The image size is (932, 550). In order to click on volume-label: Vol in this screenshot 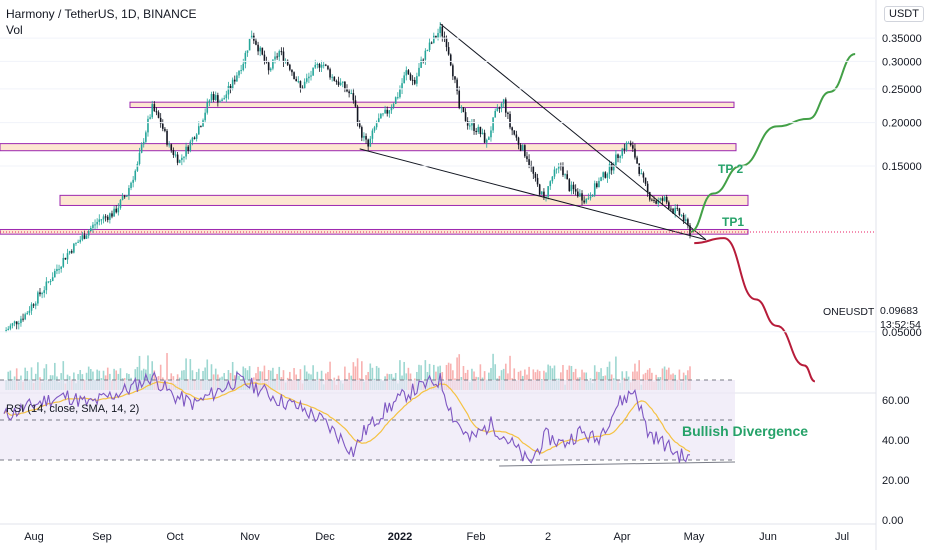, I will do `click(14, 30)`.